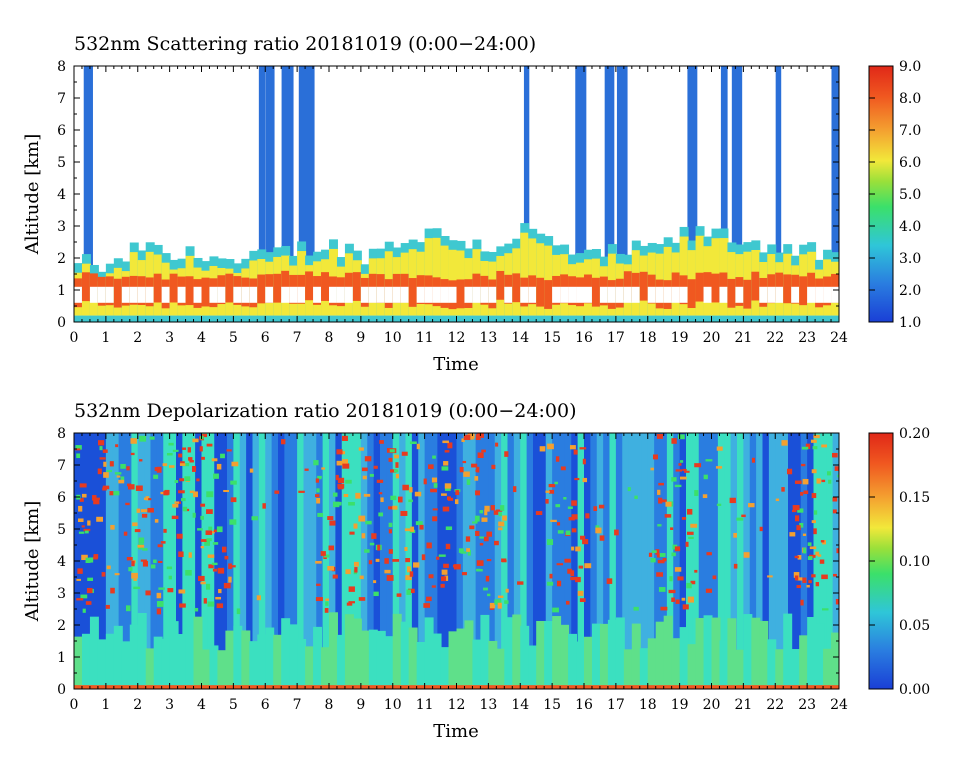  Describe the element at coordinates (61, 291) in the screenshot. I see `y-tick-label: 1` at that location.